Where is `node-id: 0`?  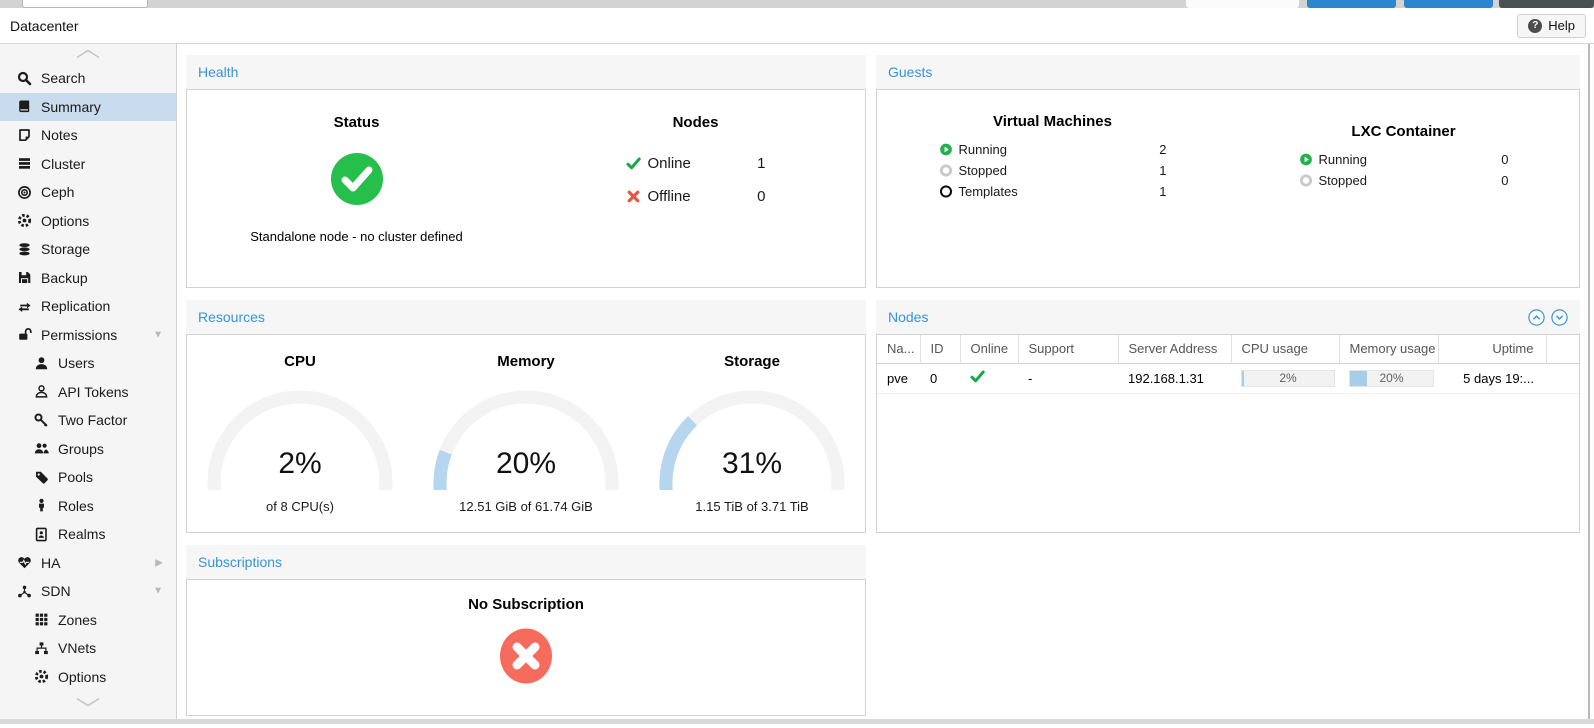 node-id: 0 is located at coordinates (940, 378).